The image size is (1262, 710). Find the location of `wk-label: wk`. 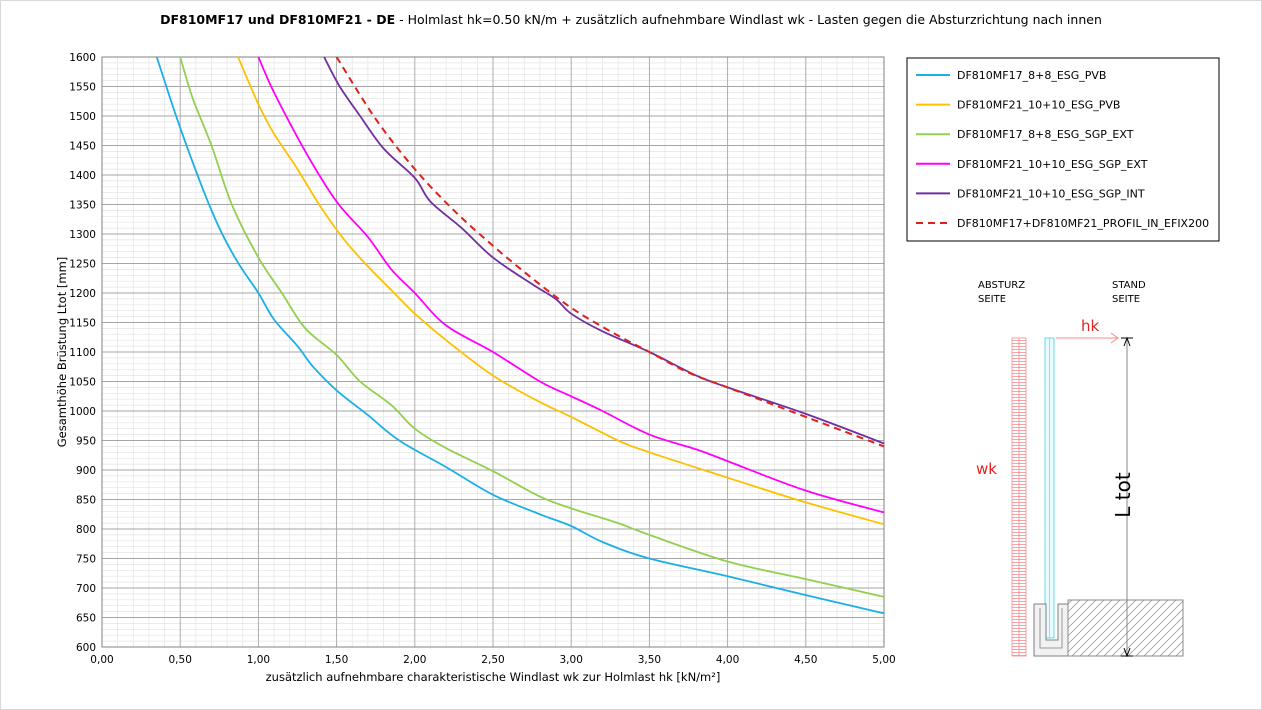

wk-label: wk is located at coordinates (986, 469).